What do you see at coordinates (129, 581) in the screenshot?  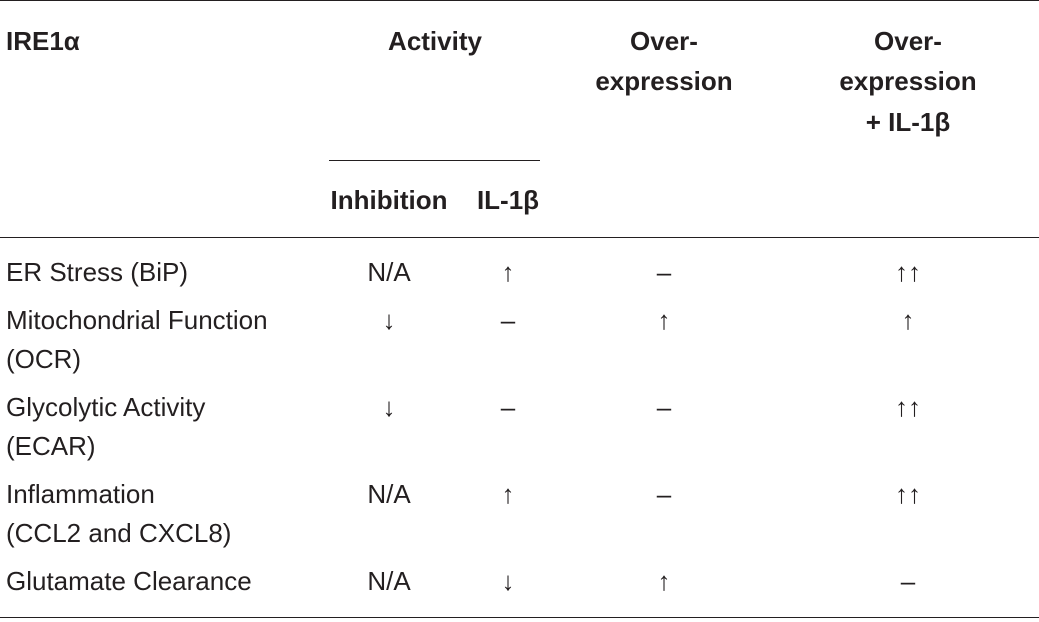 I see `row-label: Glutamate Clearance` at bounding box center [129, 581].